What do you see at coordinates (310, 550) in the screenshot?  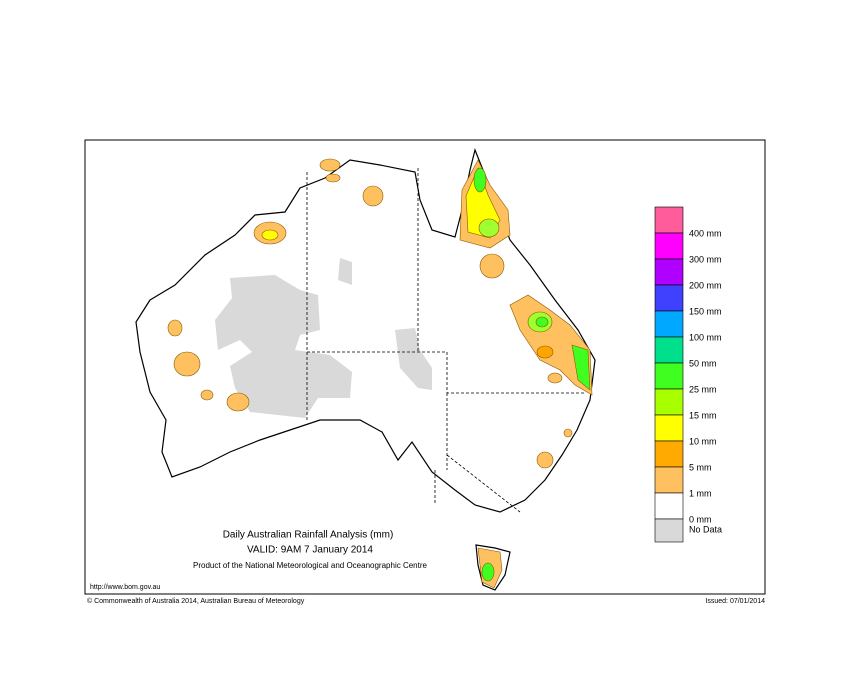 I see `valid-time: VALID: 9AM 7 January 2014` at bounding box center [310, 550].